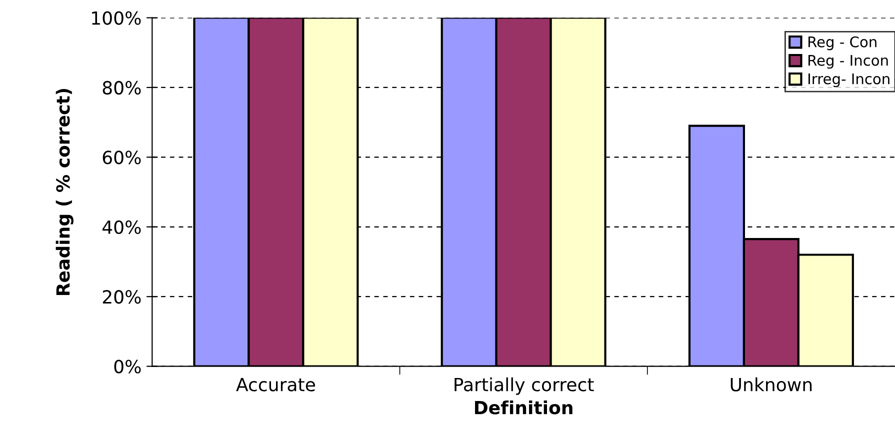 The image size is (895, 444). What do you see at coordinates (121, 297) in the screenshot?
I see `y-tick-label: 20%` at bounding box center [121, 297].